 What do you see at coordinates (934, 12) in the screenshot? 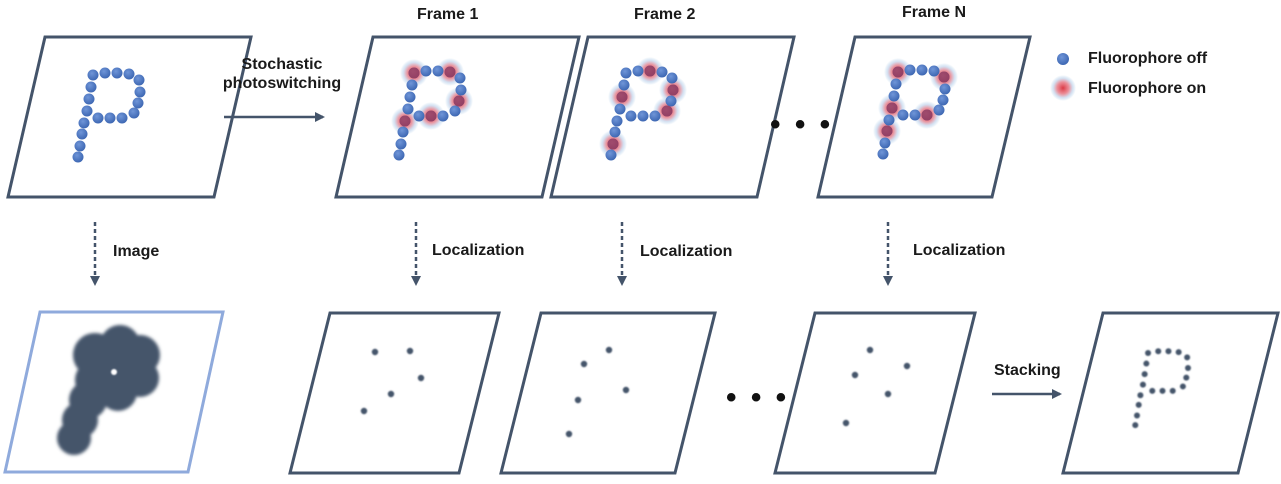
I see `frame-n-title: Frame N` at bounding box center [934, 12].